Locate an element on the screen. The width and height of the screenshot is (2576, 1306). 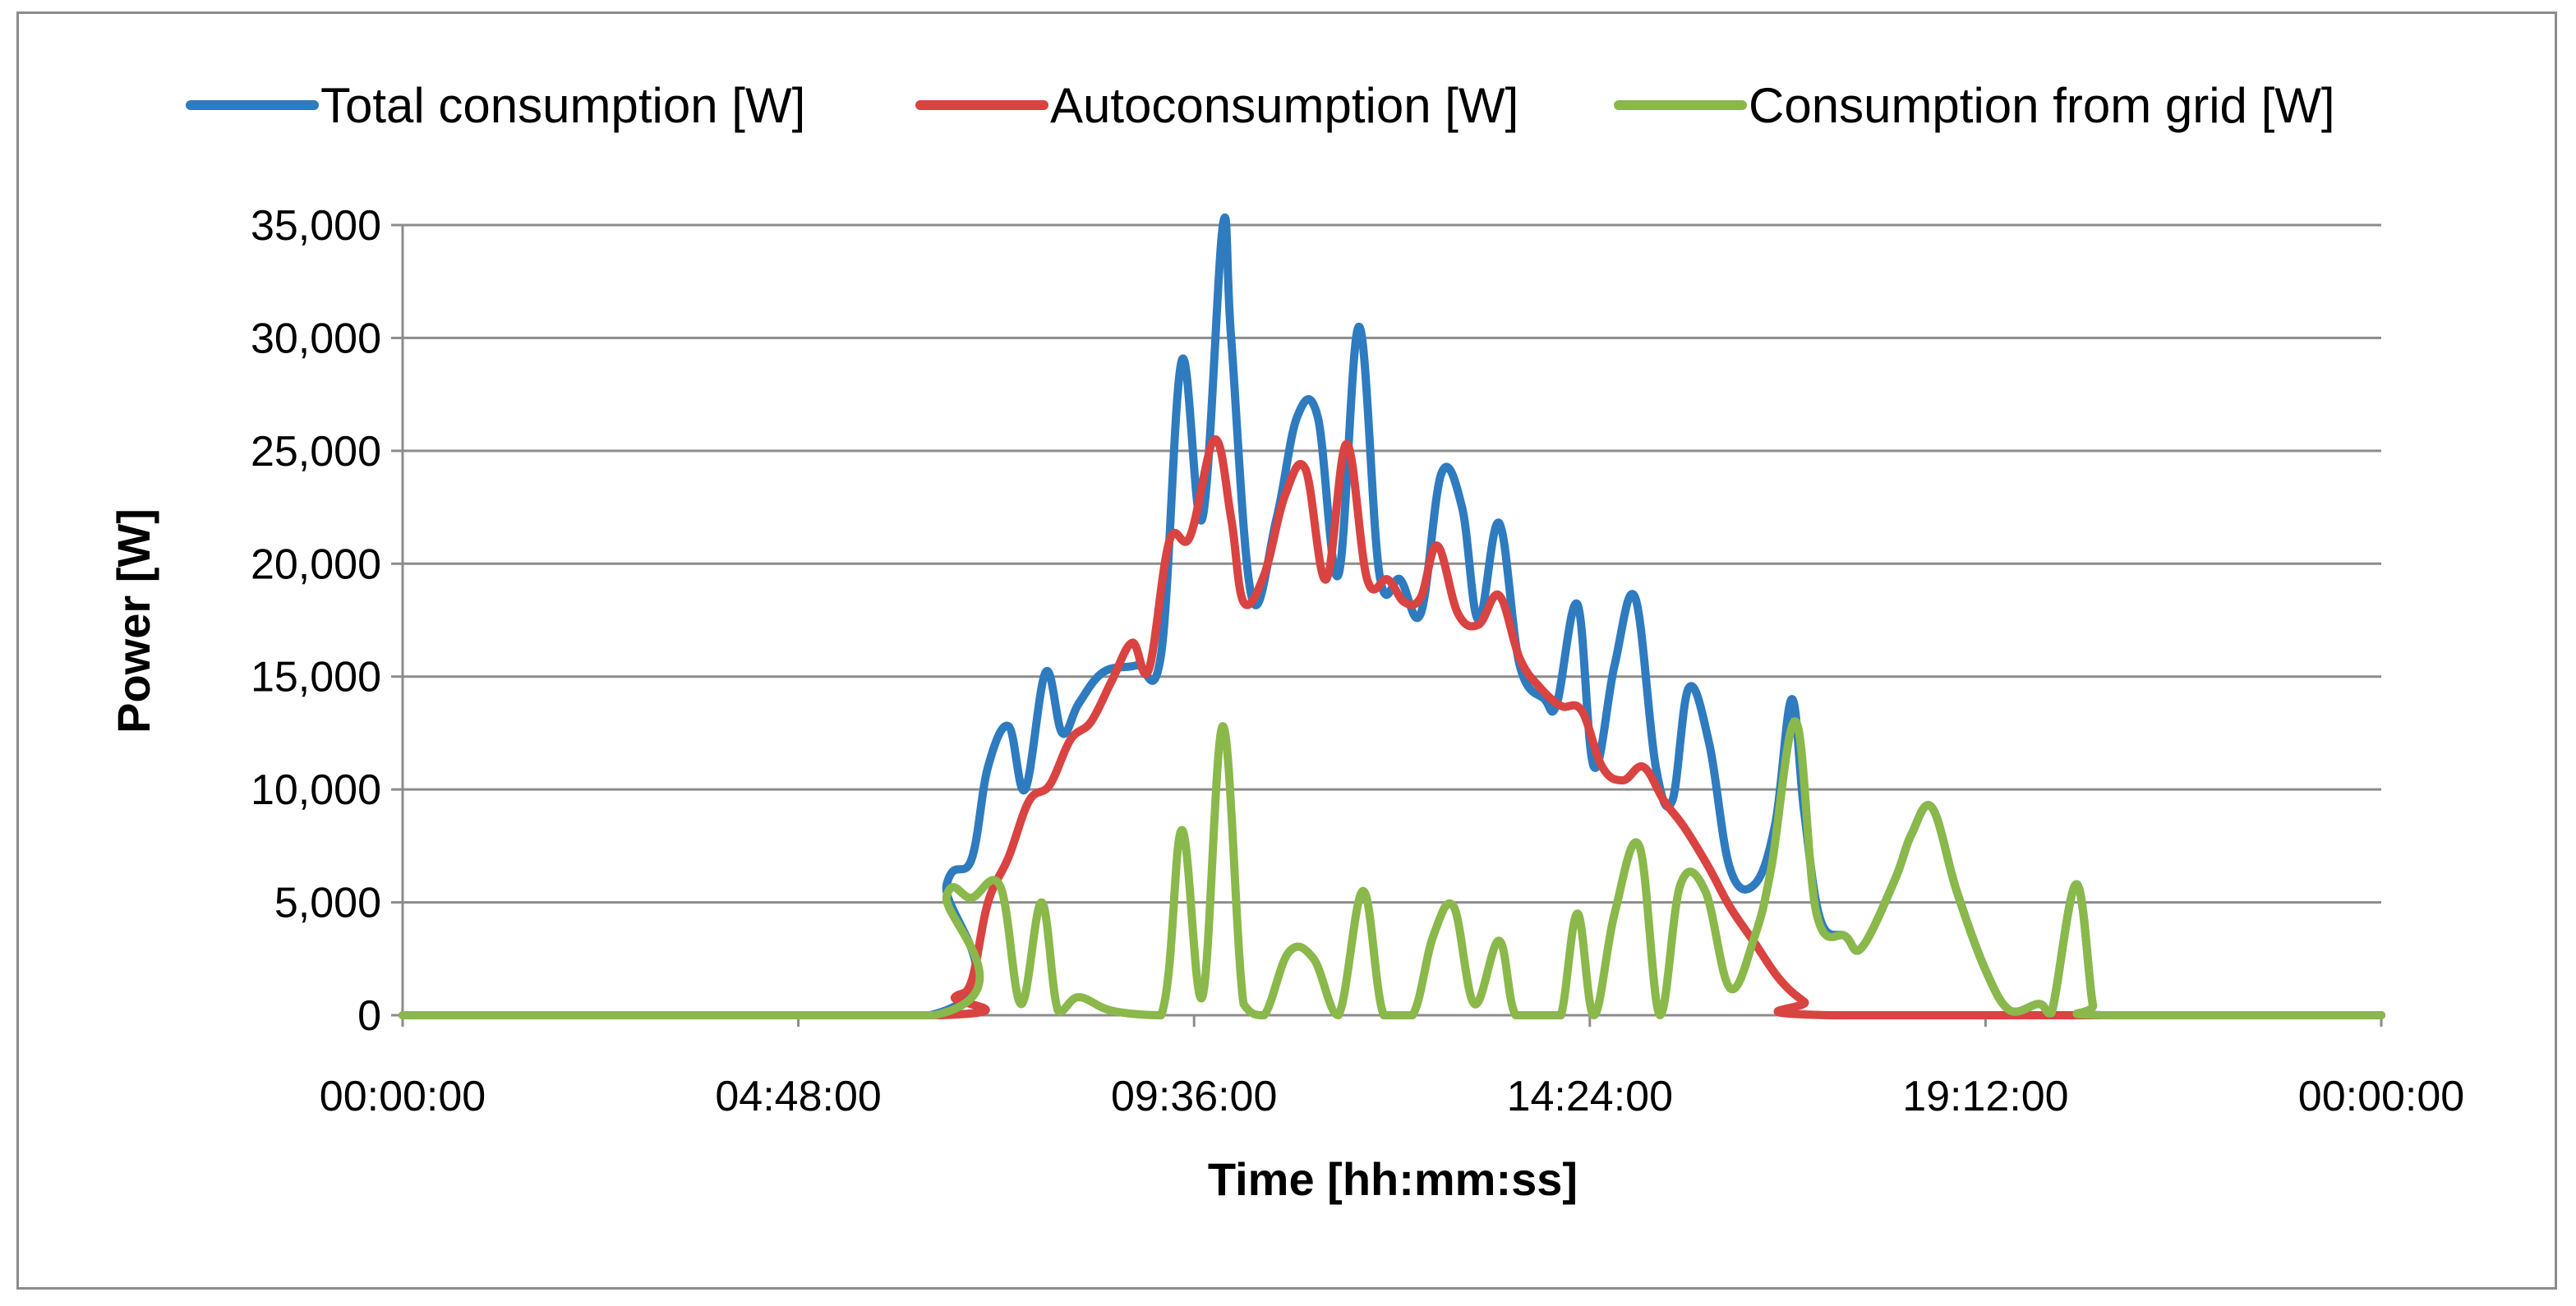
x-axis-title: Time [hh:mm:ss] is located at coordinates (1393, 1179).